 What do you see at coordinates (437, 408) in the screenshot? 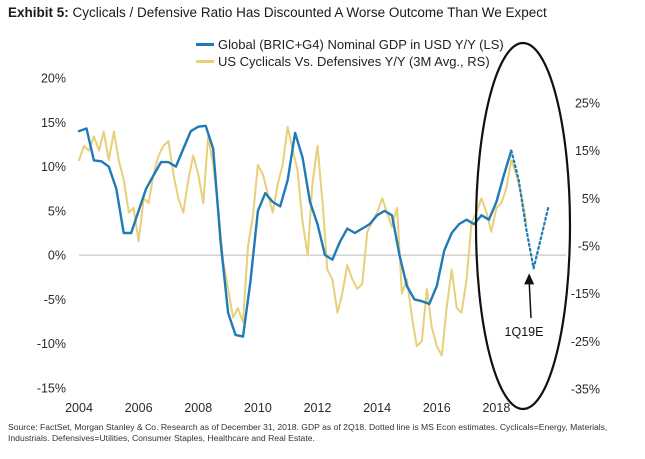
I see `x-tick-label: 2016` at bounding box center [437, 408].